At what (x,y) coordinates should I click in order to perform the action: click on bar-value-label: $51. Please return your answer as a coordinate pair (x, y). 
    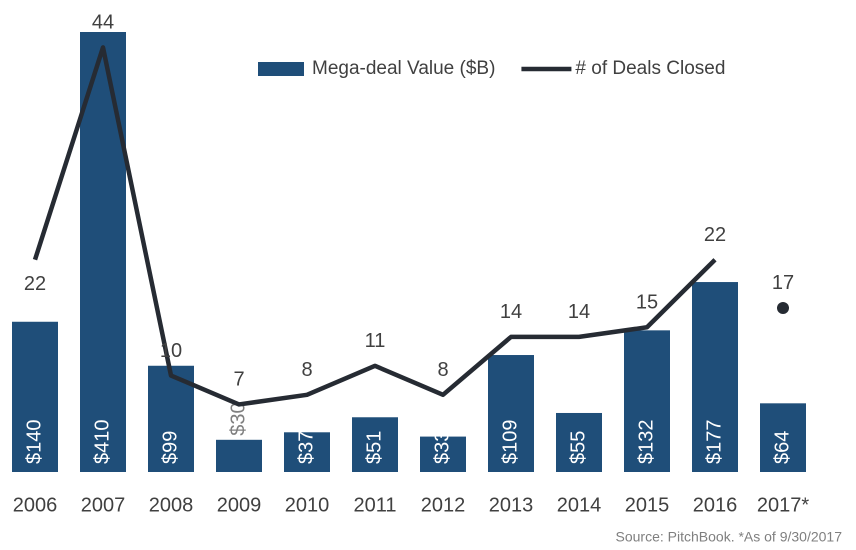
    Looking at the image, I should click on (374, 447).